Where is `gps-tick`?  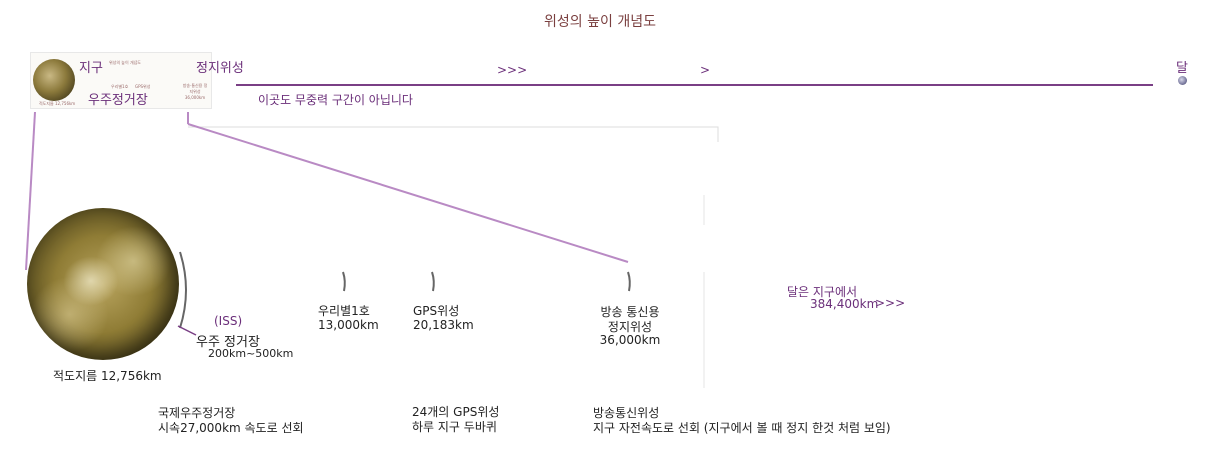
gps-tick is located at coordinates (433, 281).